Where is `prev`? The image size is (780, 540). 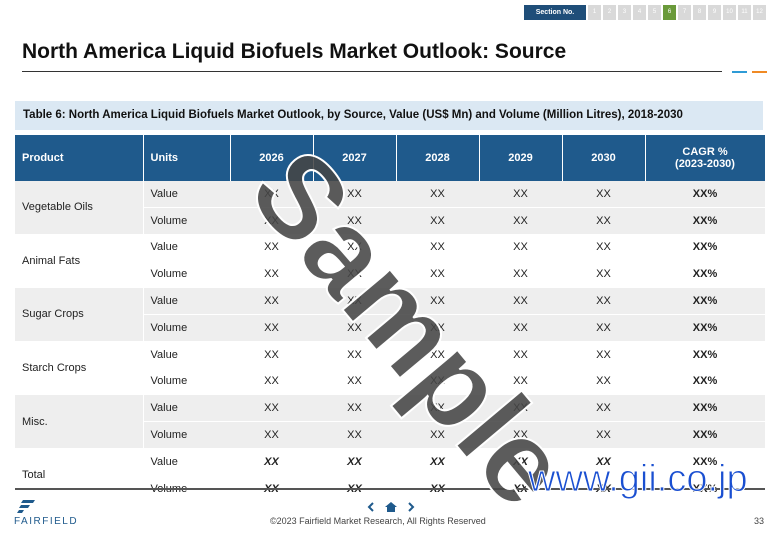
prev is located at coordinates (370, 507).